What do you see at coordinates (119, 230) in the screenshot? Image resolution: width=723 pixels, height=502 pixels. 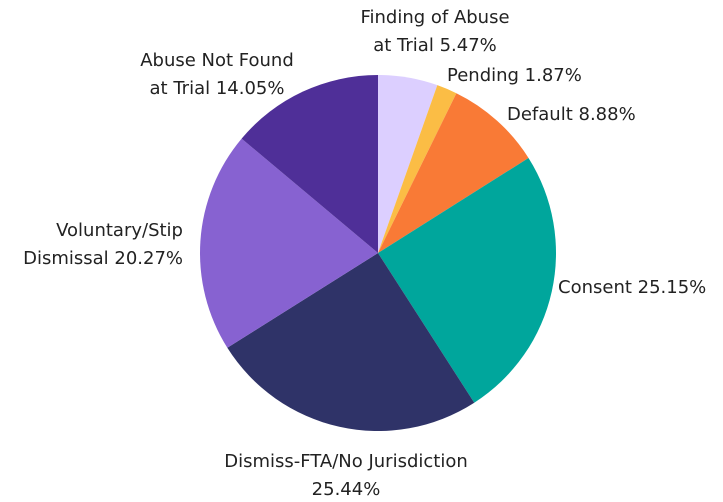 I see `data-label: Voluntary/Stip` at bounding box center [119, 230].